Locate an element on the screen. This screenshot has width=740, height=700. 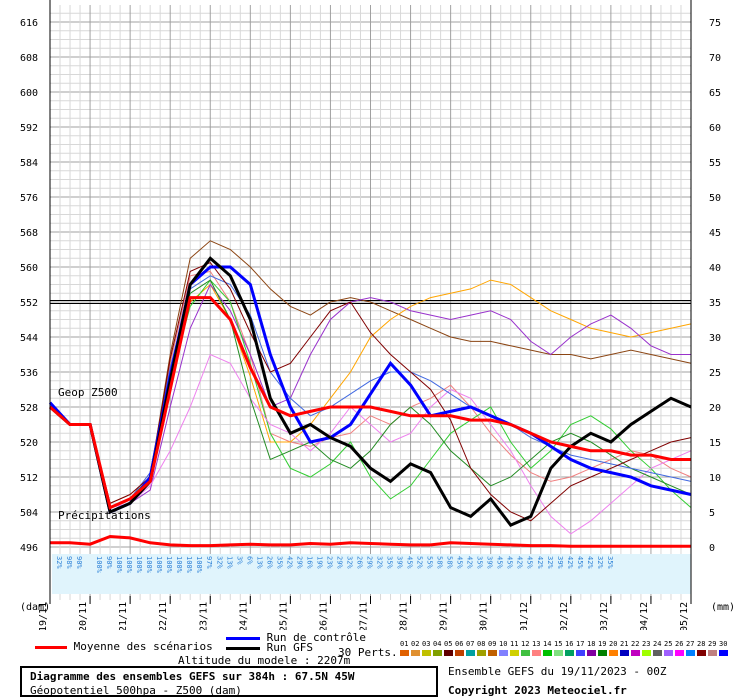
x-tick-label: 24/11 is located at coordinates (243, 616).